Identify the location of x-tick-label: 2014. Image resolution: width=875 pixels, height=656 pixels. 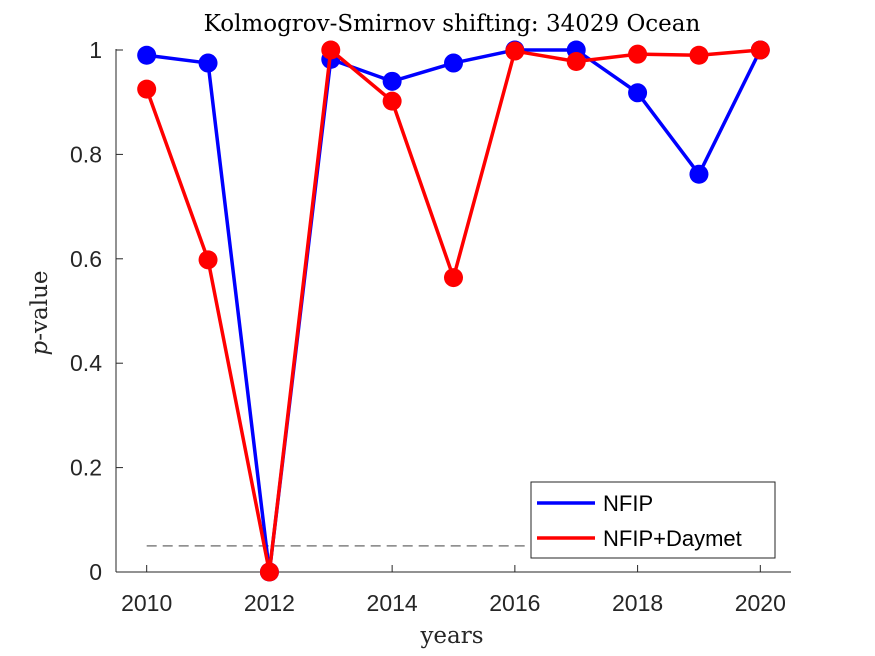
(392, 603).